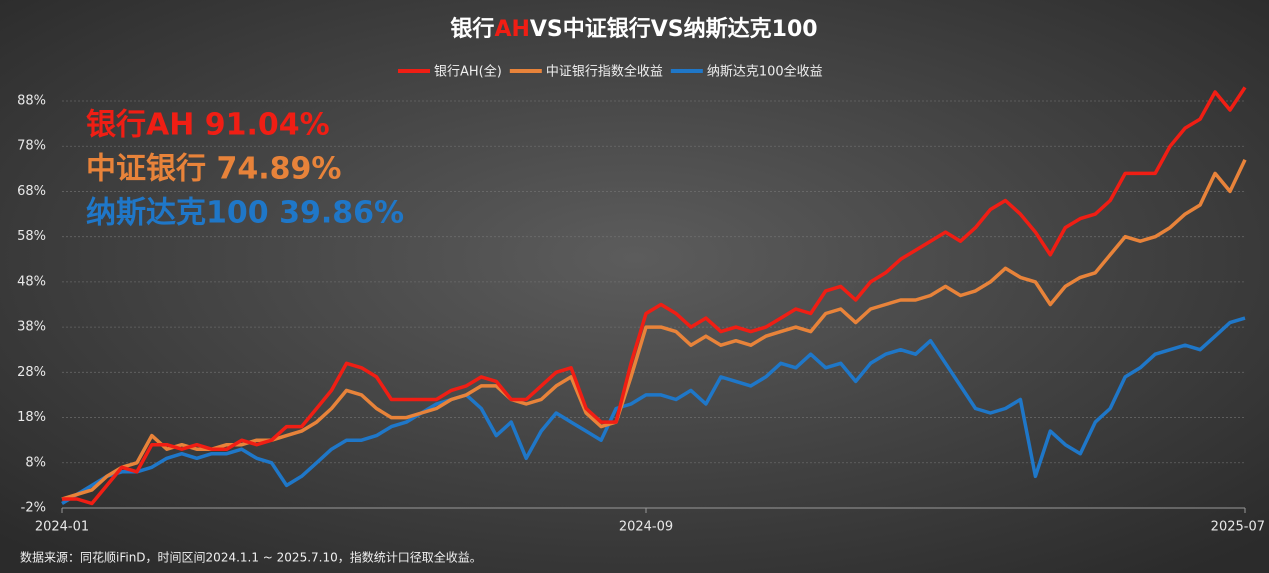 The width and height of the screenshot is (1269, 573). What do you see at coordinates (674, 29) in the screenshot?
I see `title-segment: VS中证银行VS纳斯达克100` at bounding box center [674, 29].